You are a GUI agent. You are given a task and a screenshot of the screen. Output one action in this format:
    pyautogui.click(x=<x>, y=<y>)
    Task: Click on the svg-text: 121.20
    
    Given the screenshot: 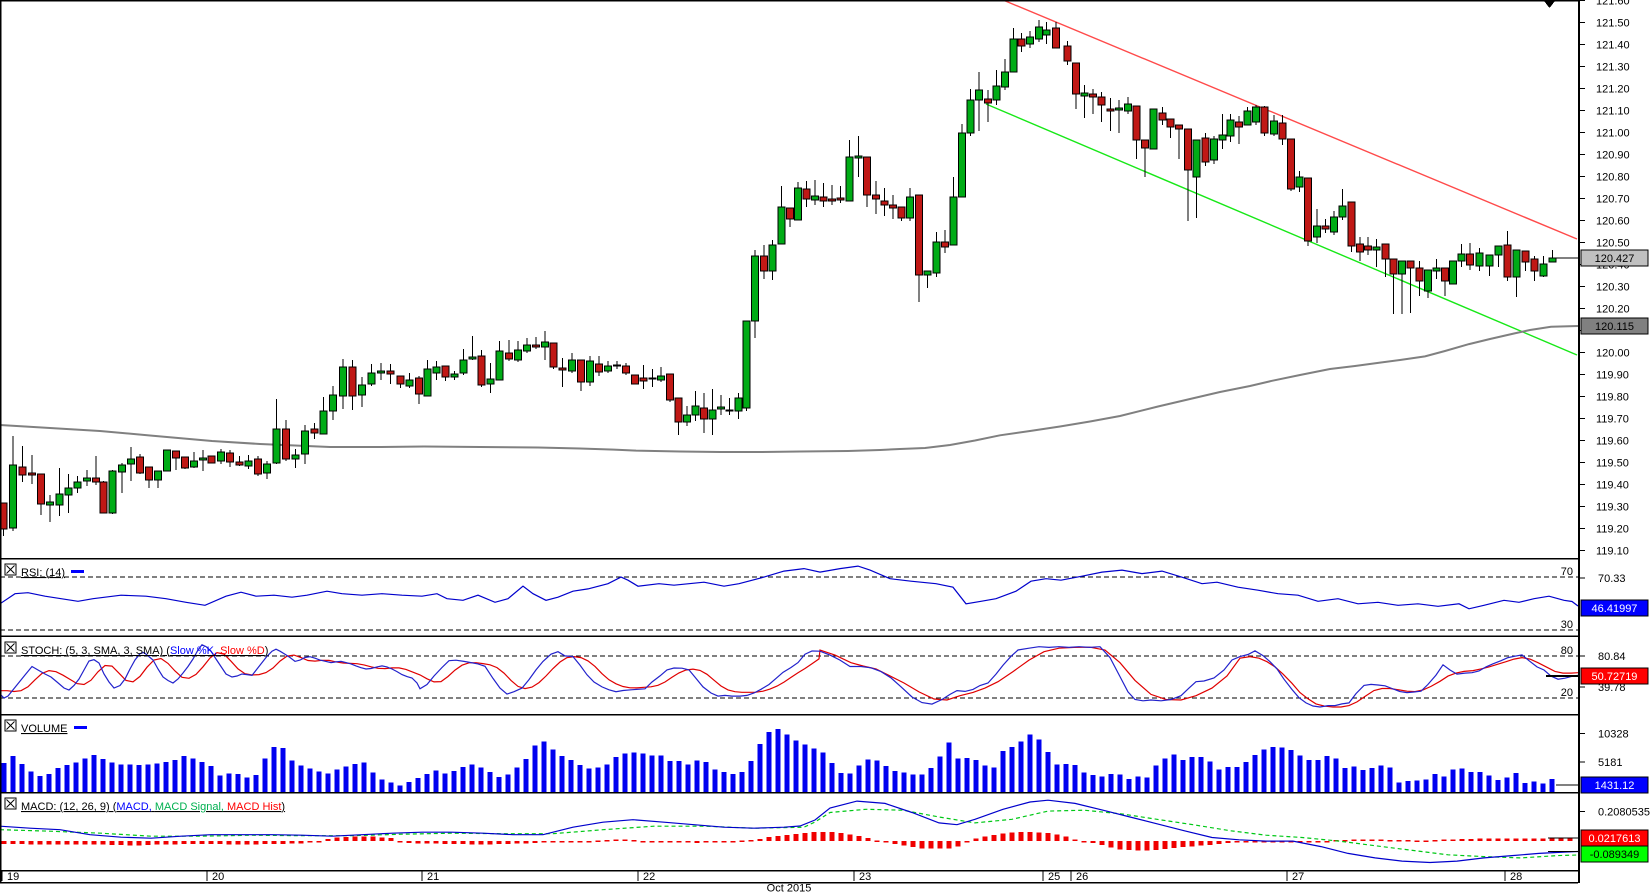 What is the action you would take?
    pyautogui.click(x=1613, y=89)
    